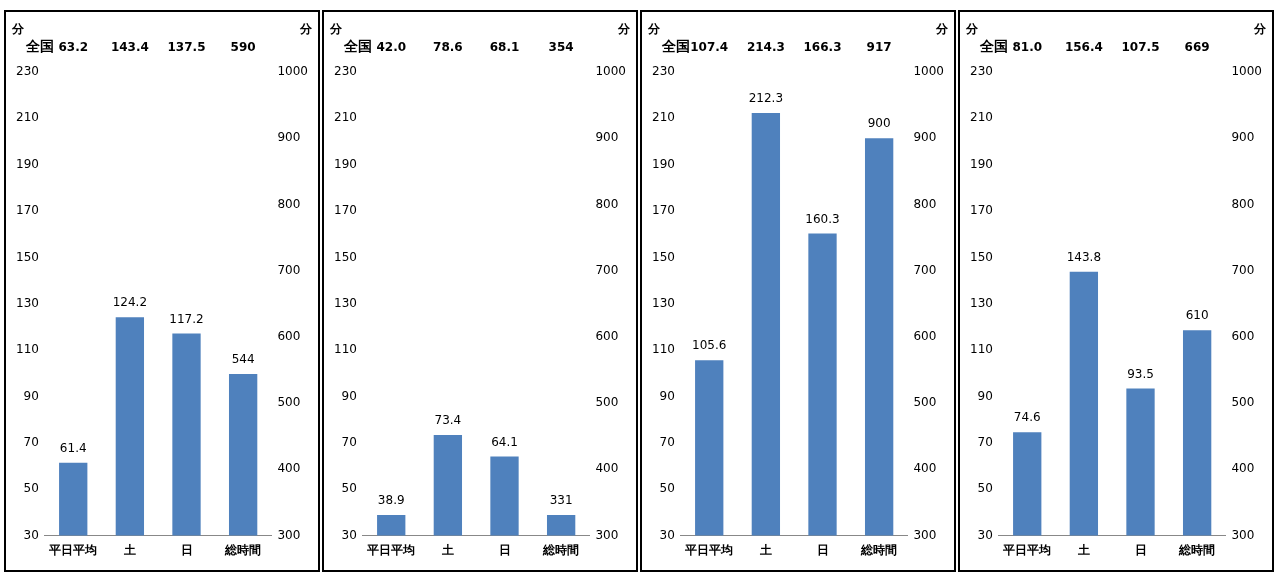 Image resolution: width=1279 pixels, height=573 pixels. What do you see at coordinates (1197, 315) in the screenshot?
I see `data-label: 610` at bounding box center [1197, 315].